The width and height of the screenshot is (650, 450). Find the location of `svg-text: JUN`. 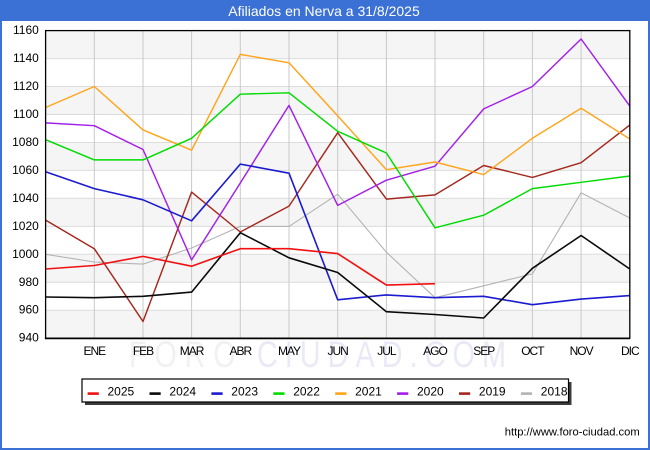

svg-text: JUN is located at coordinates (338, 351).